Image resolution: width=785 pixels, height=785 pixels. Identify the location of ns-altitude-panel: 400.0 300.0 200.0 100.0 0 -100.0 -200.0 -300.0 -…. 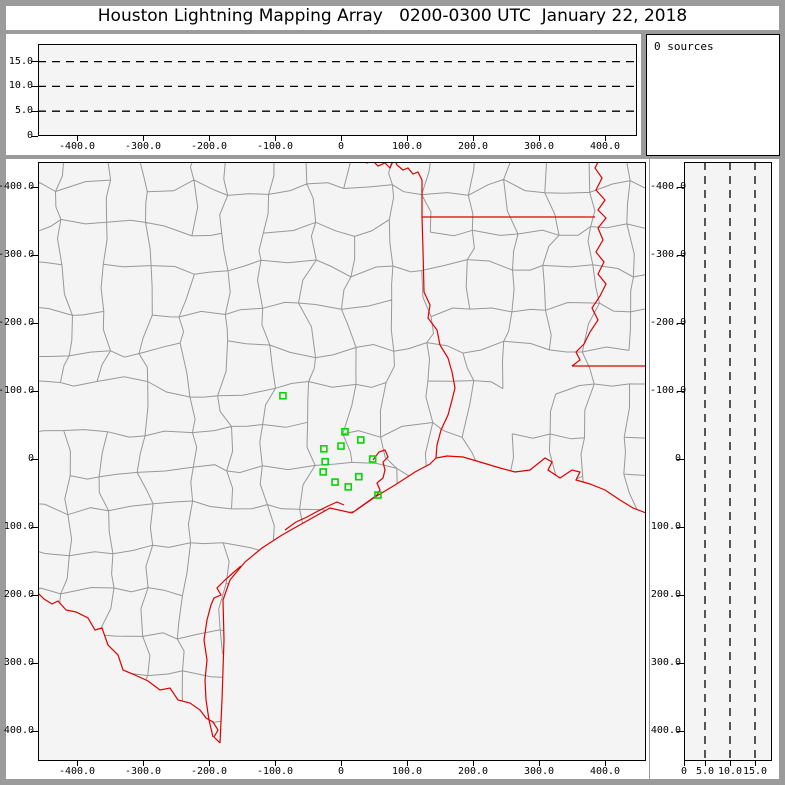
(714, 469).